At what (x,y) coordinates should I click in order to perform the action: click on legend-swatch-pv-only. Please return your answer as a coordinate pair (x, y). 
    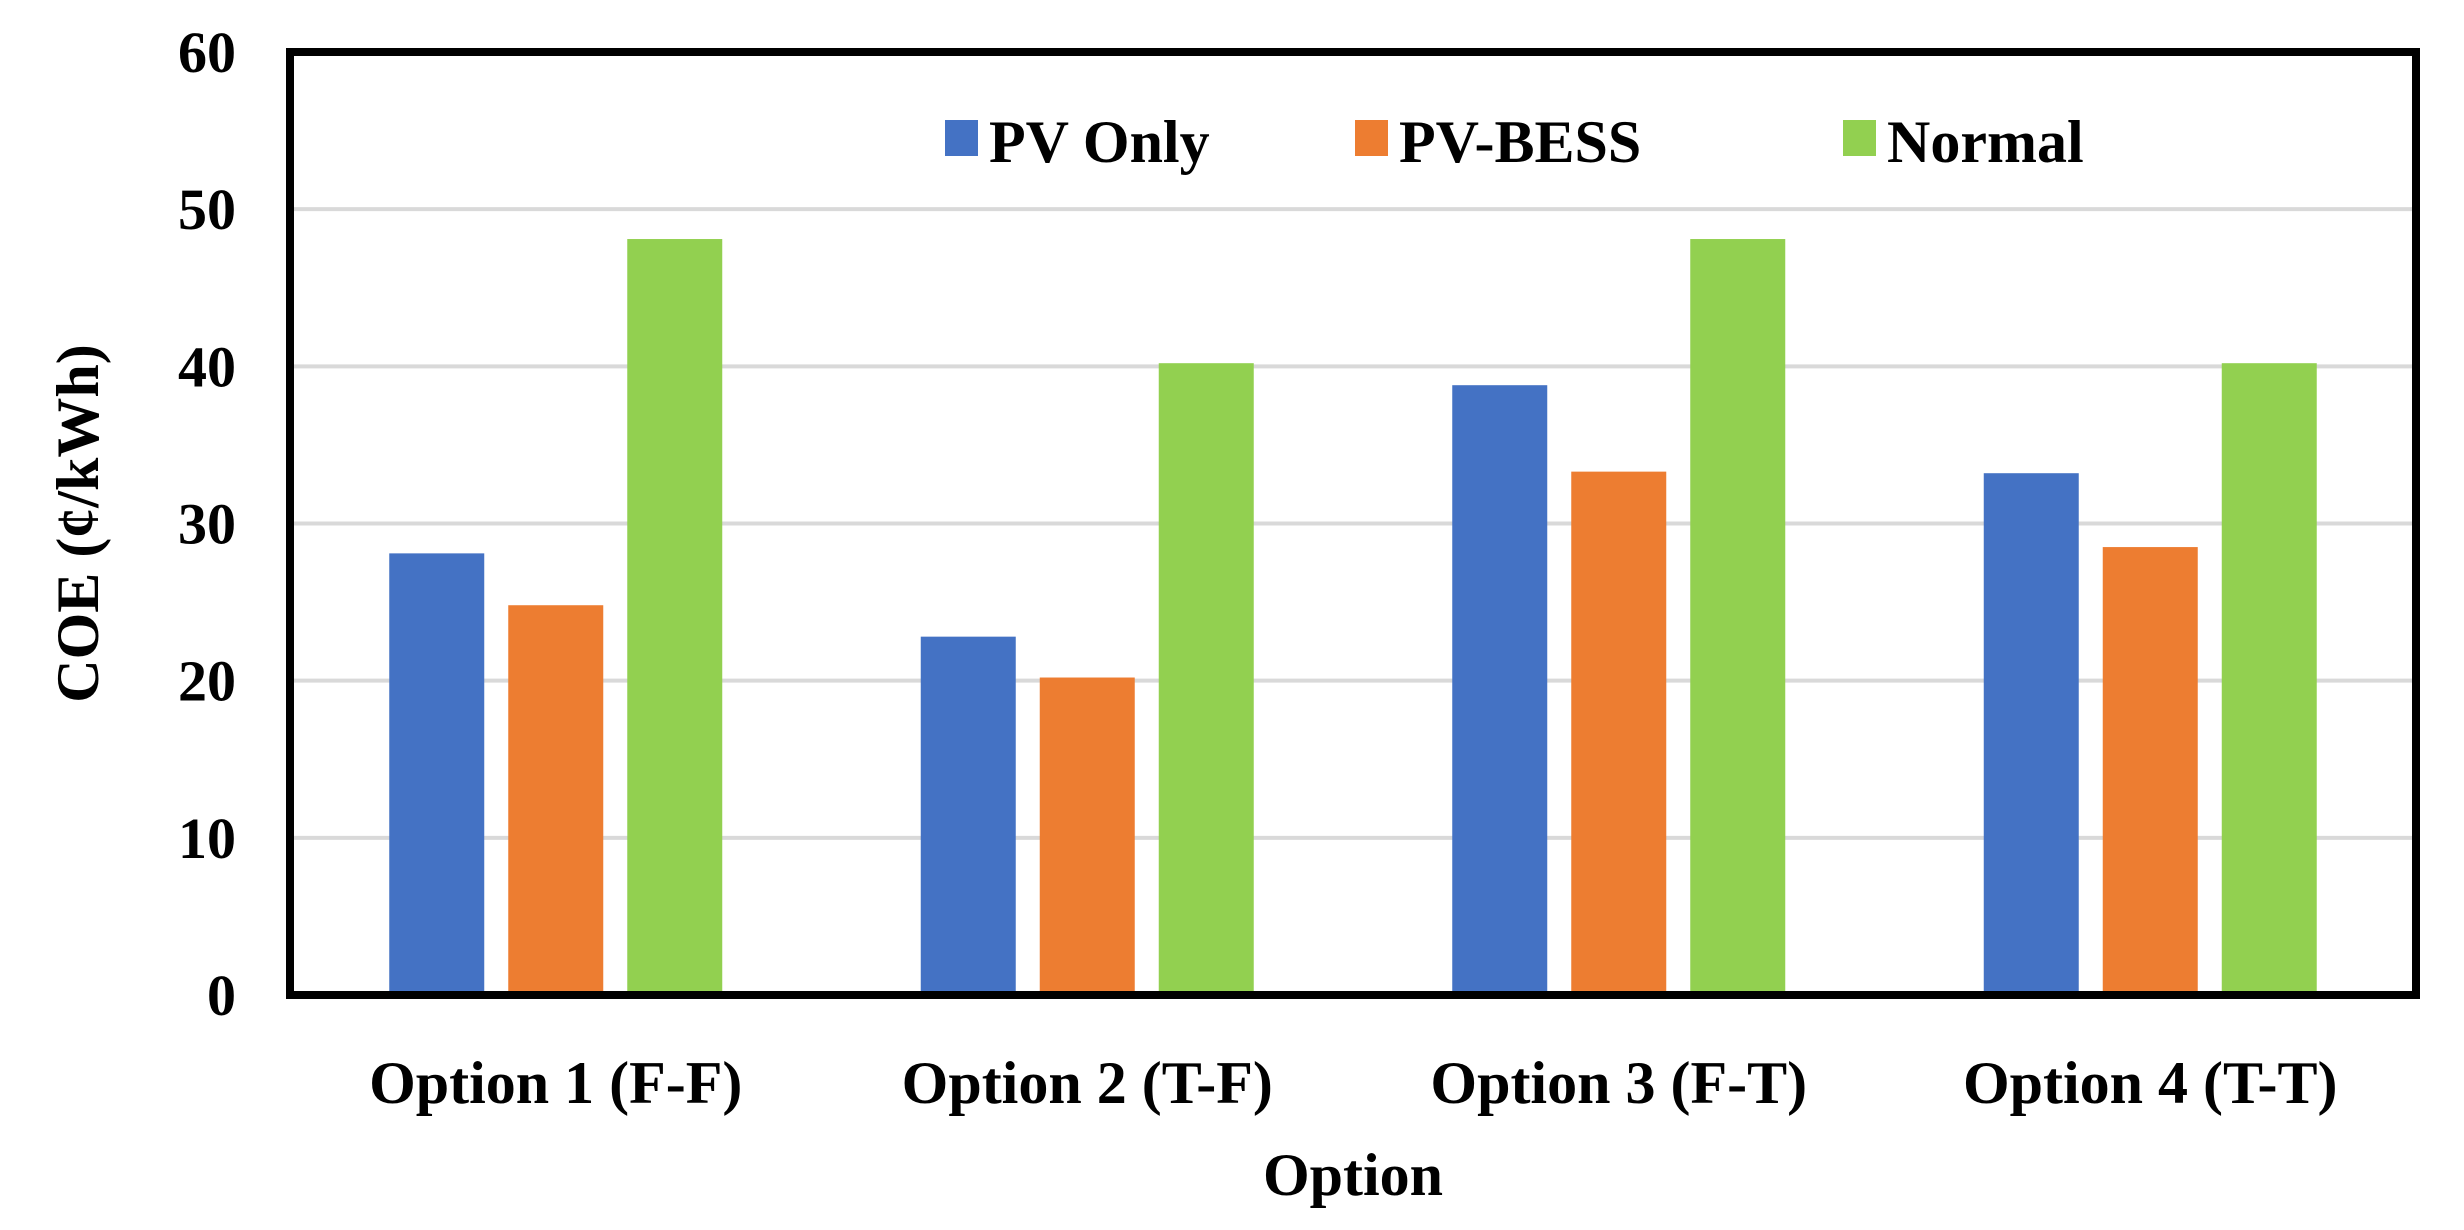
    Looking at the image, I should click on (961, 138).